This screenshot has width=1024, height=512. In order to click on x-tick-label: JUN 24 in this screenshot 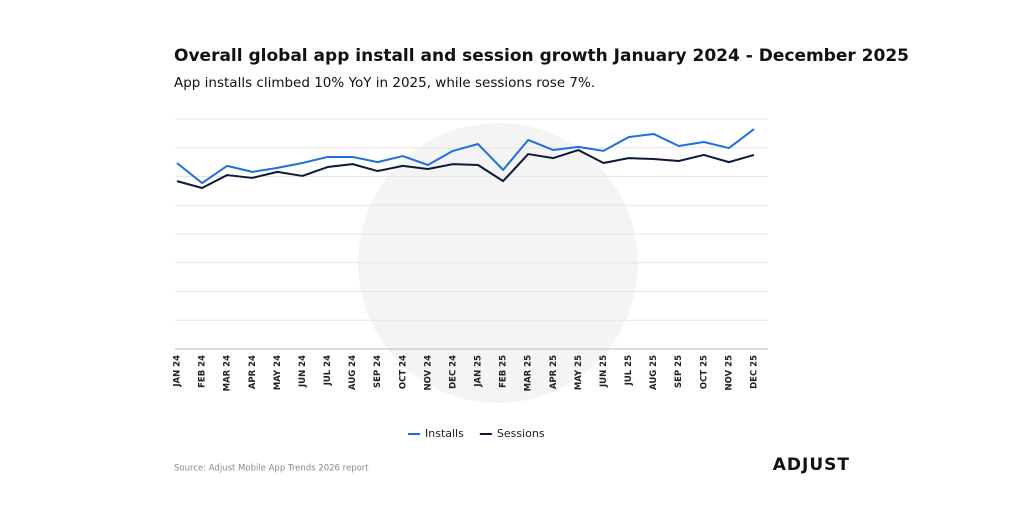, I will do `click(303, 371)`.